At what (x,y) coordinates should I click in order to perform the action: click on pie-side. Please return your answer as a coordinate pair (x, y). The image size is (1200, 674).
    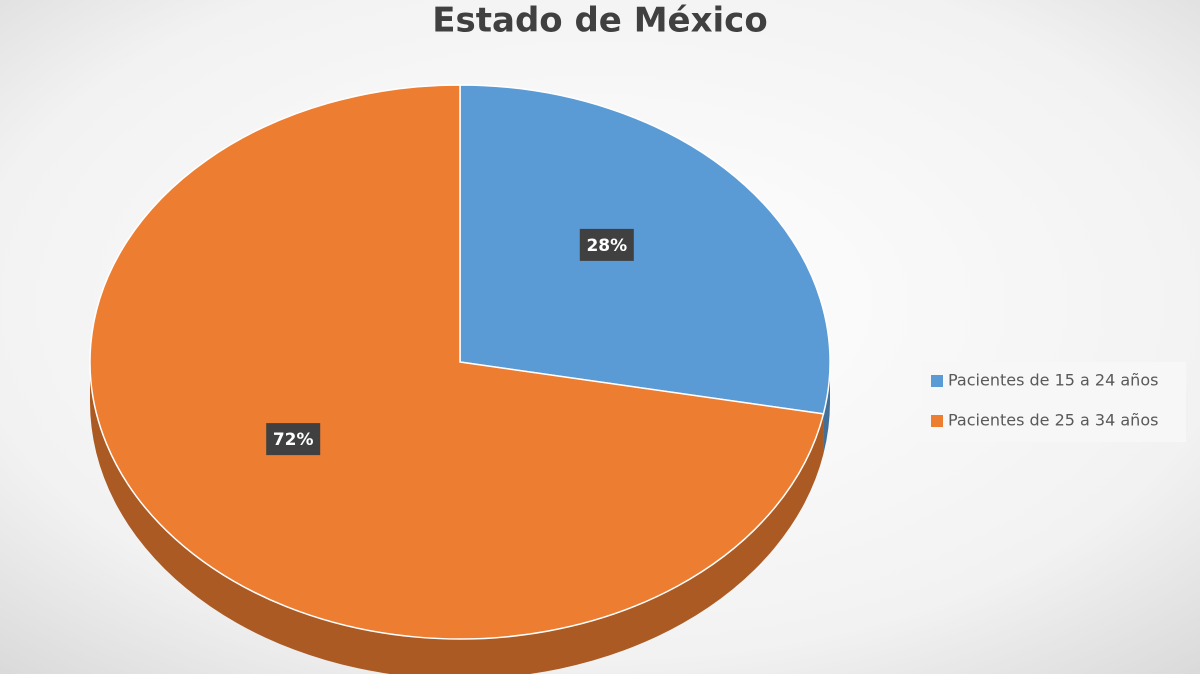
    Looking at the image, I should click on (826, 408).